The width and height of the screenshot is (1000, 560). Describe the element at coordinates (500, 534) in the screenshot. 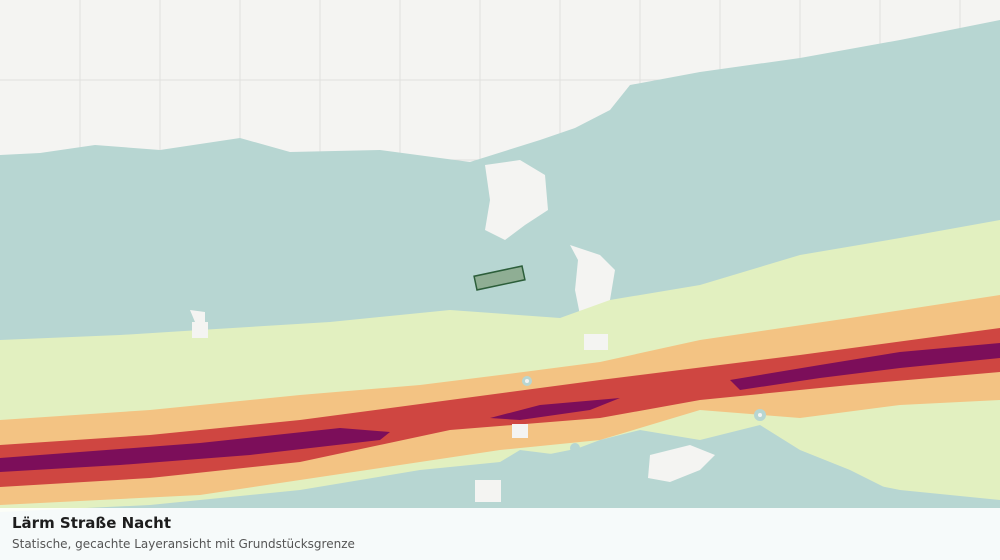

I see `caption-panel` at that location.